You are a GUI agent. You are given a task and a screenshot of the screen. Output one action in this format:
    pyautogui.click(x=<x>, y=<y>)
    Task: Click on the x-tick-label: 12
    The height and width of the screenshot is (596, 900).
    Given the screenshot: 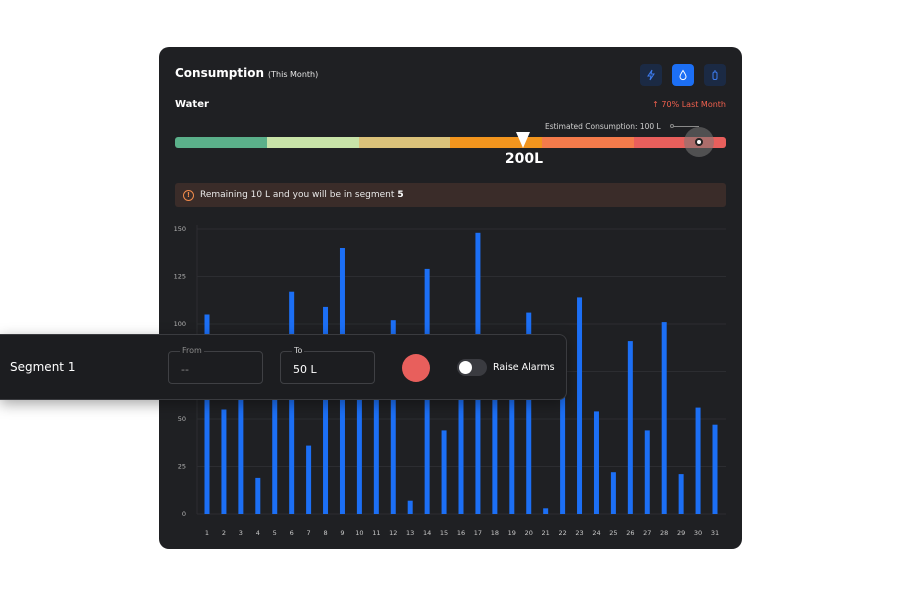 What is the action you would take?
    pyautogui.click(x=393, y=533)
    